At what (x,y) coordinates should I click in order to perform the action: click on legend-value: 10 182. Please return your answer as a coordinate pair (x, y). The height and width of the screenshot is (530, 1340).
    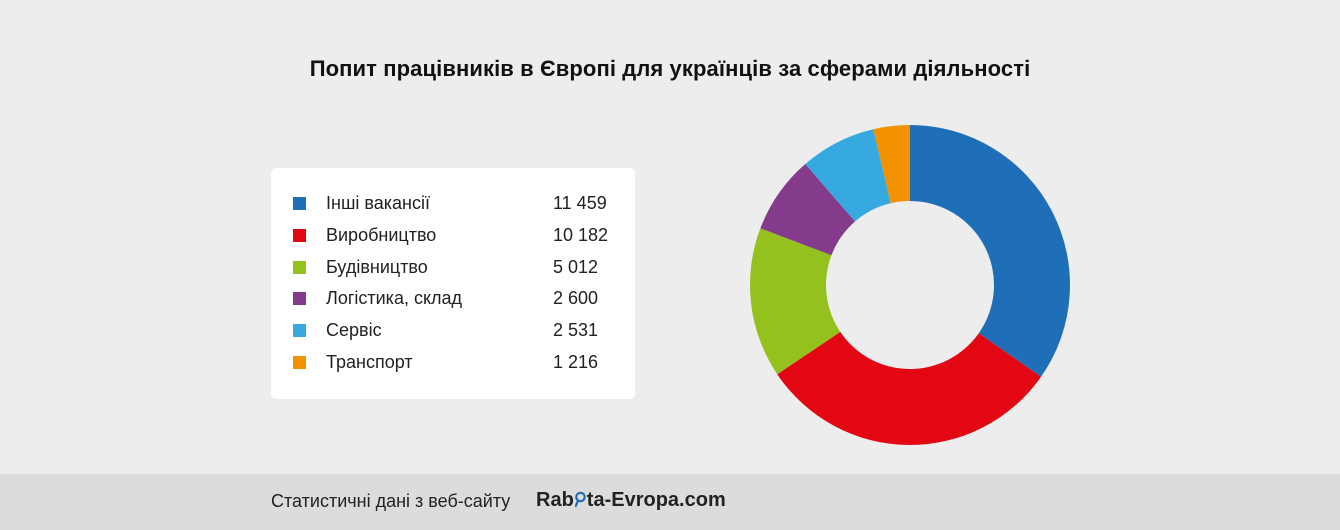
    Looking at the image, I should click on (581, 235).